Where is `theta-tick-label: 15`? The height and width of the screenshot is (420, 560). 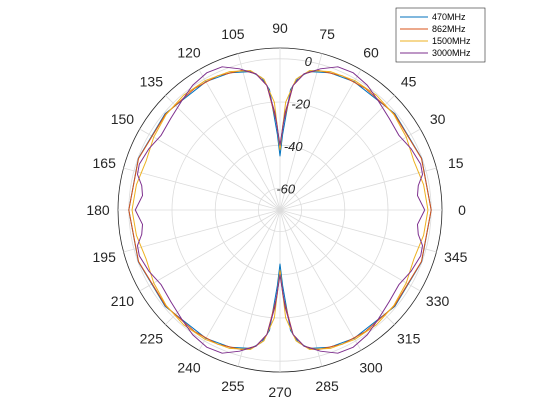
theta-tick-label: 15 is located at coordinates (456, 163).